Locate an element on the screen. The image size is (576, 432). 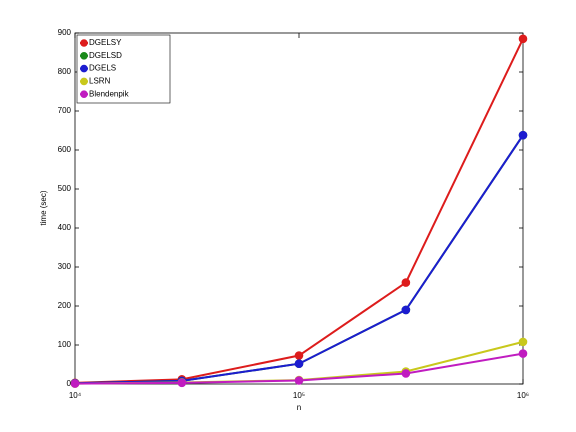
y-tick-label: 100 is located at coordinates (65, 344).